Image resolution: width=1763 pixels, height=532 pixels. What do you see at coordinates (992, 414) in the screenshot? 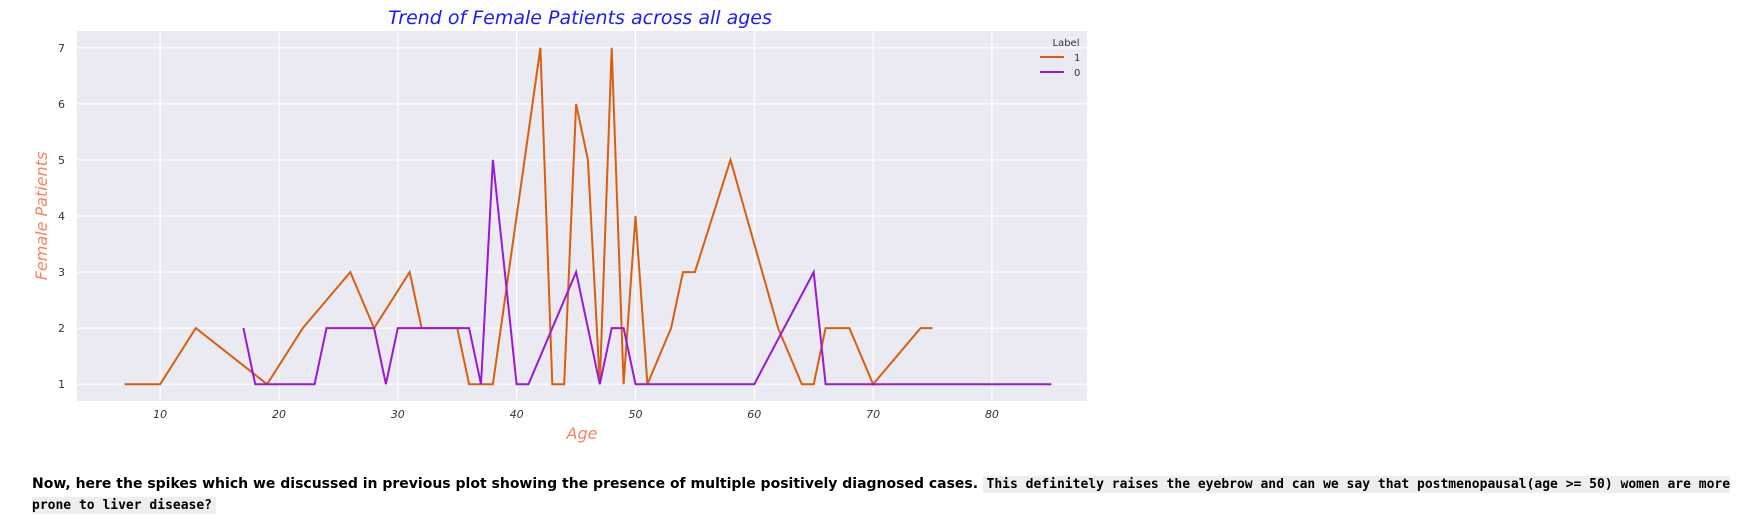
I see `x-tick-label: 80` at bounding box center [992, 414].